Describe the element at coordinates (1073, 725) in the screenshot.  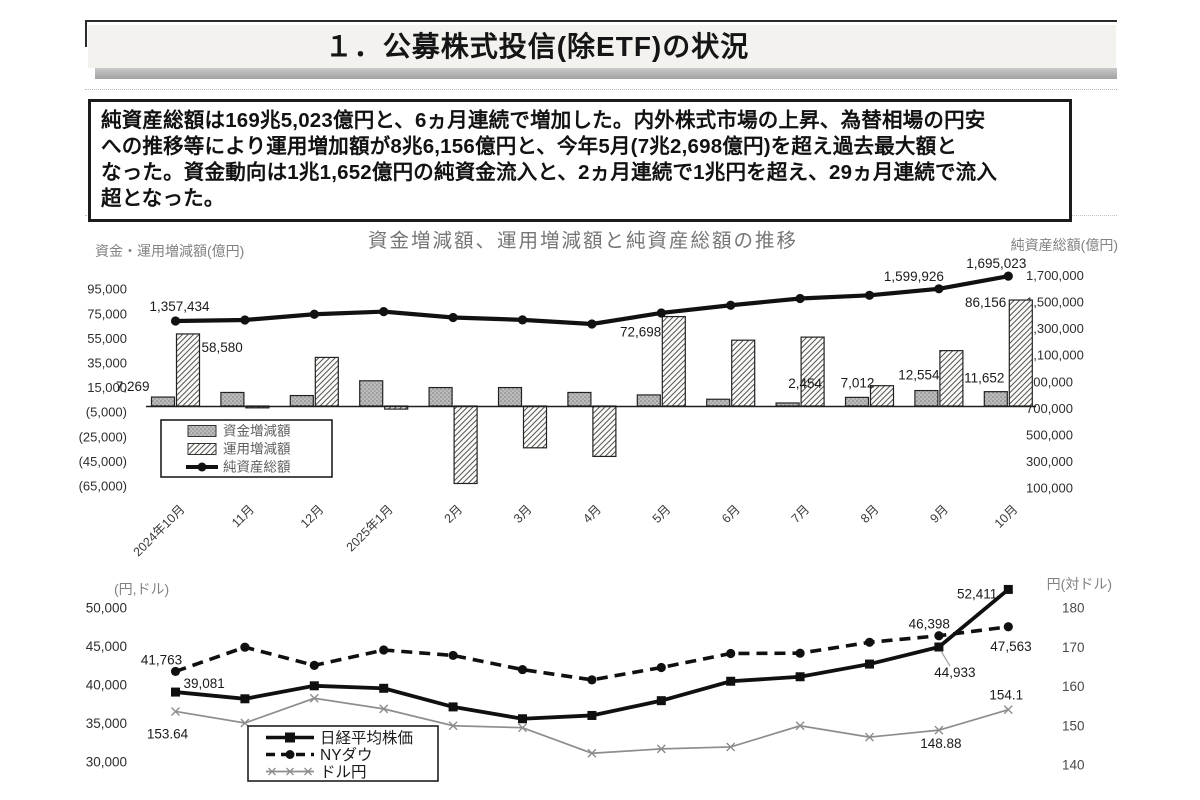
I see `chart2-right-tick: 150` at that location.